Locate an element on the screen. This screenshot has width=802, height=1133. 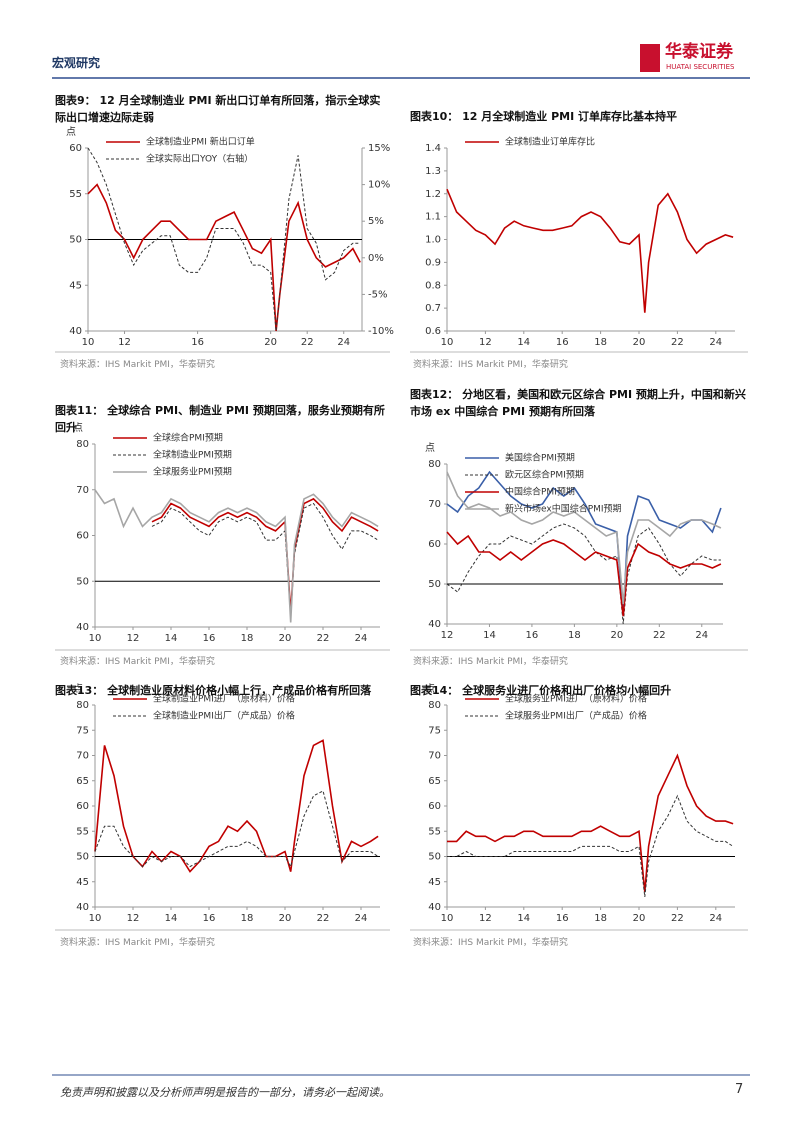
chart-title: 图表10： 12 月全球制造业 PMI 订单库存比基本持平 is located at coordinates (544, 116).